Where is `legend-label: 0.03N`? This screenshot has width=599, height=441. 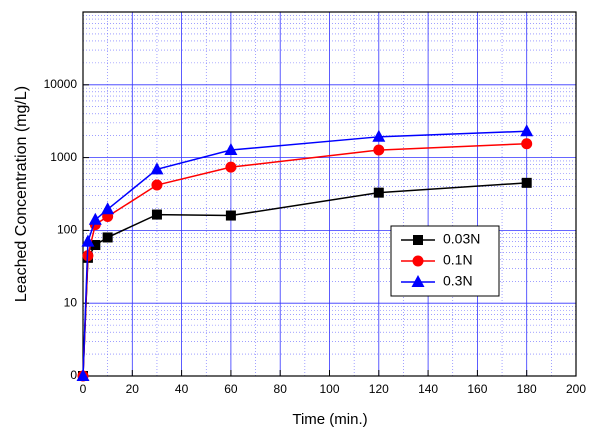
legend-label: 0.03N is located at coordinates (461, 239).